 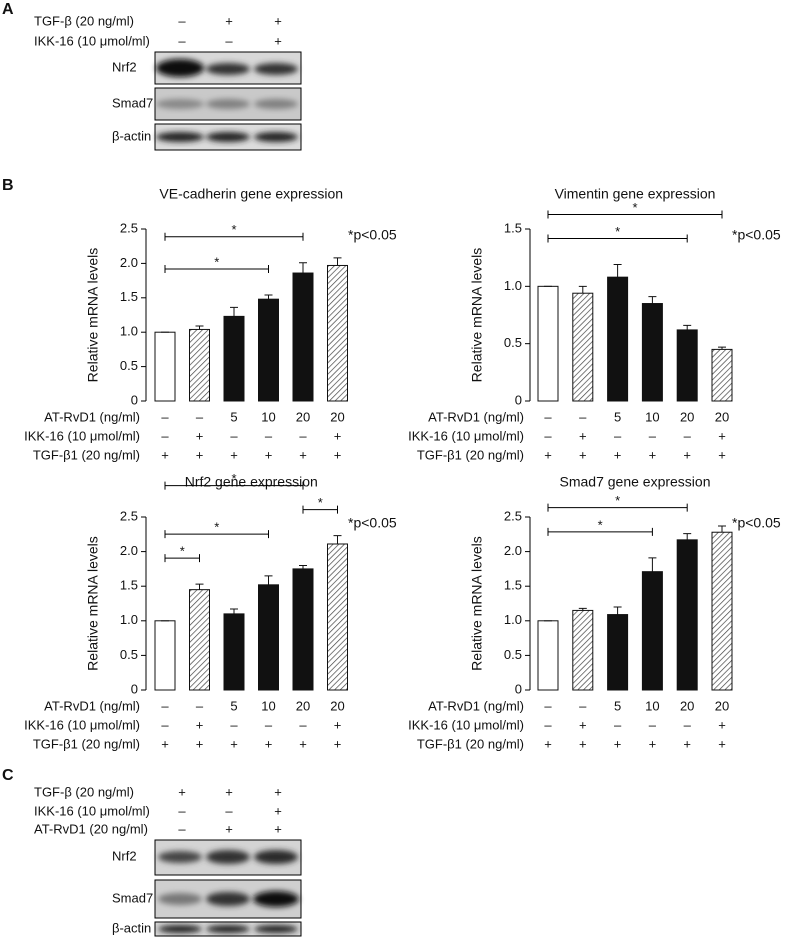 I want to click on y-tick-label: 2.0, so click(x=129, y=262).